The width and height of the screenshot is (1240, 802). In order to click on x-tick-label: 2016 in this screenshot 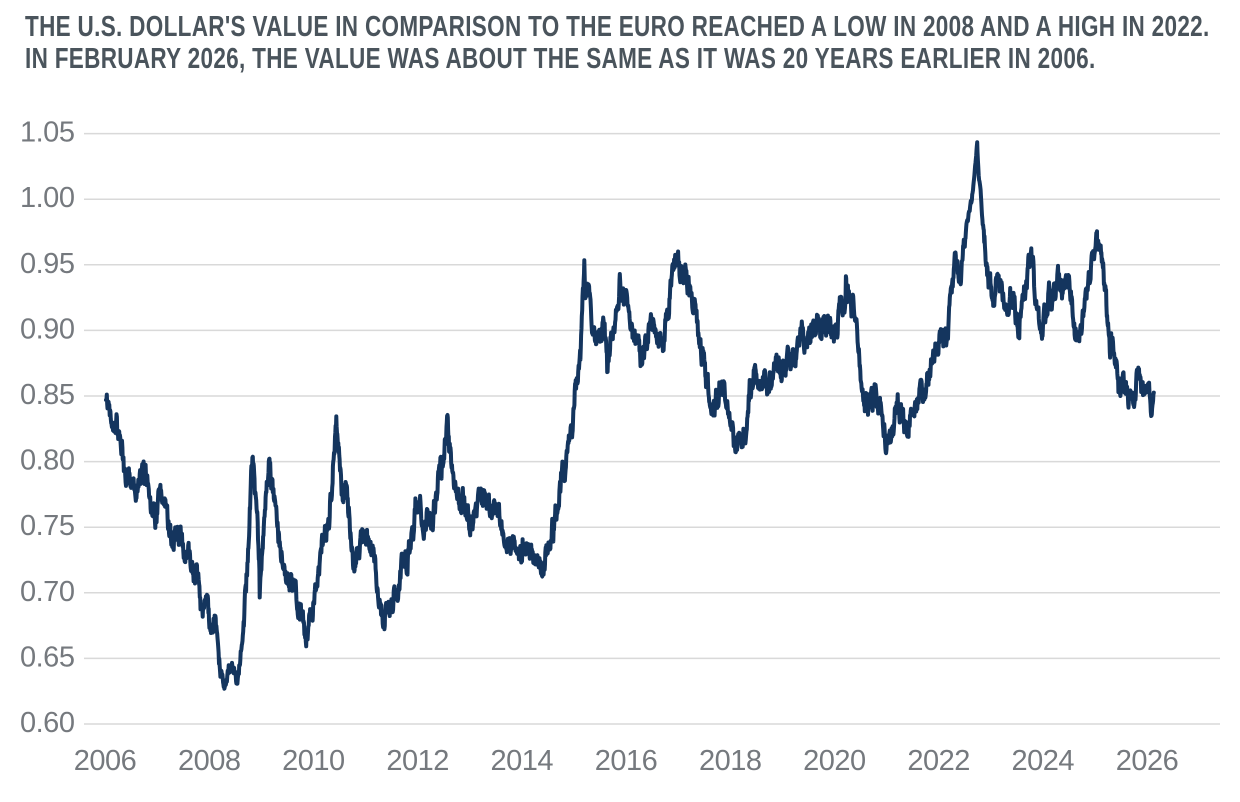, I will do `click(626, 761)`.